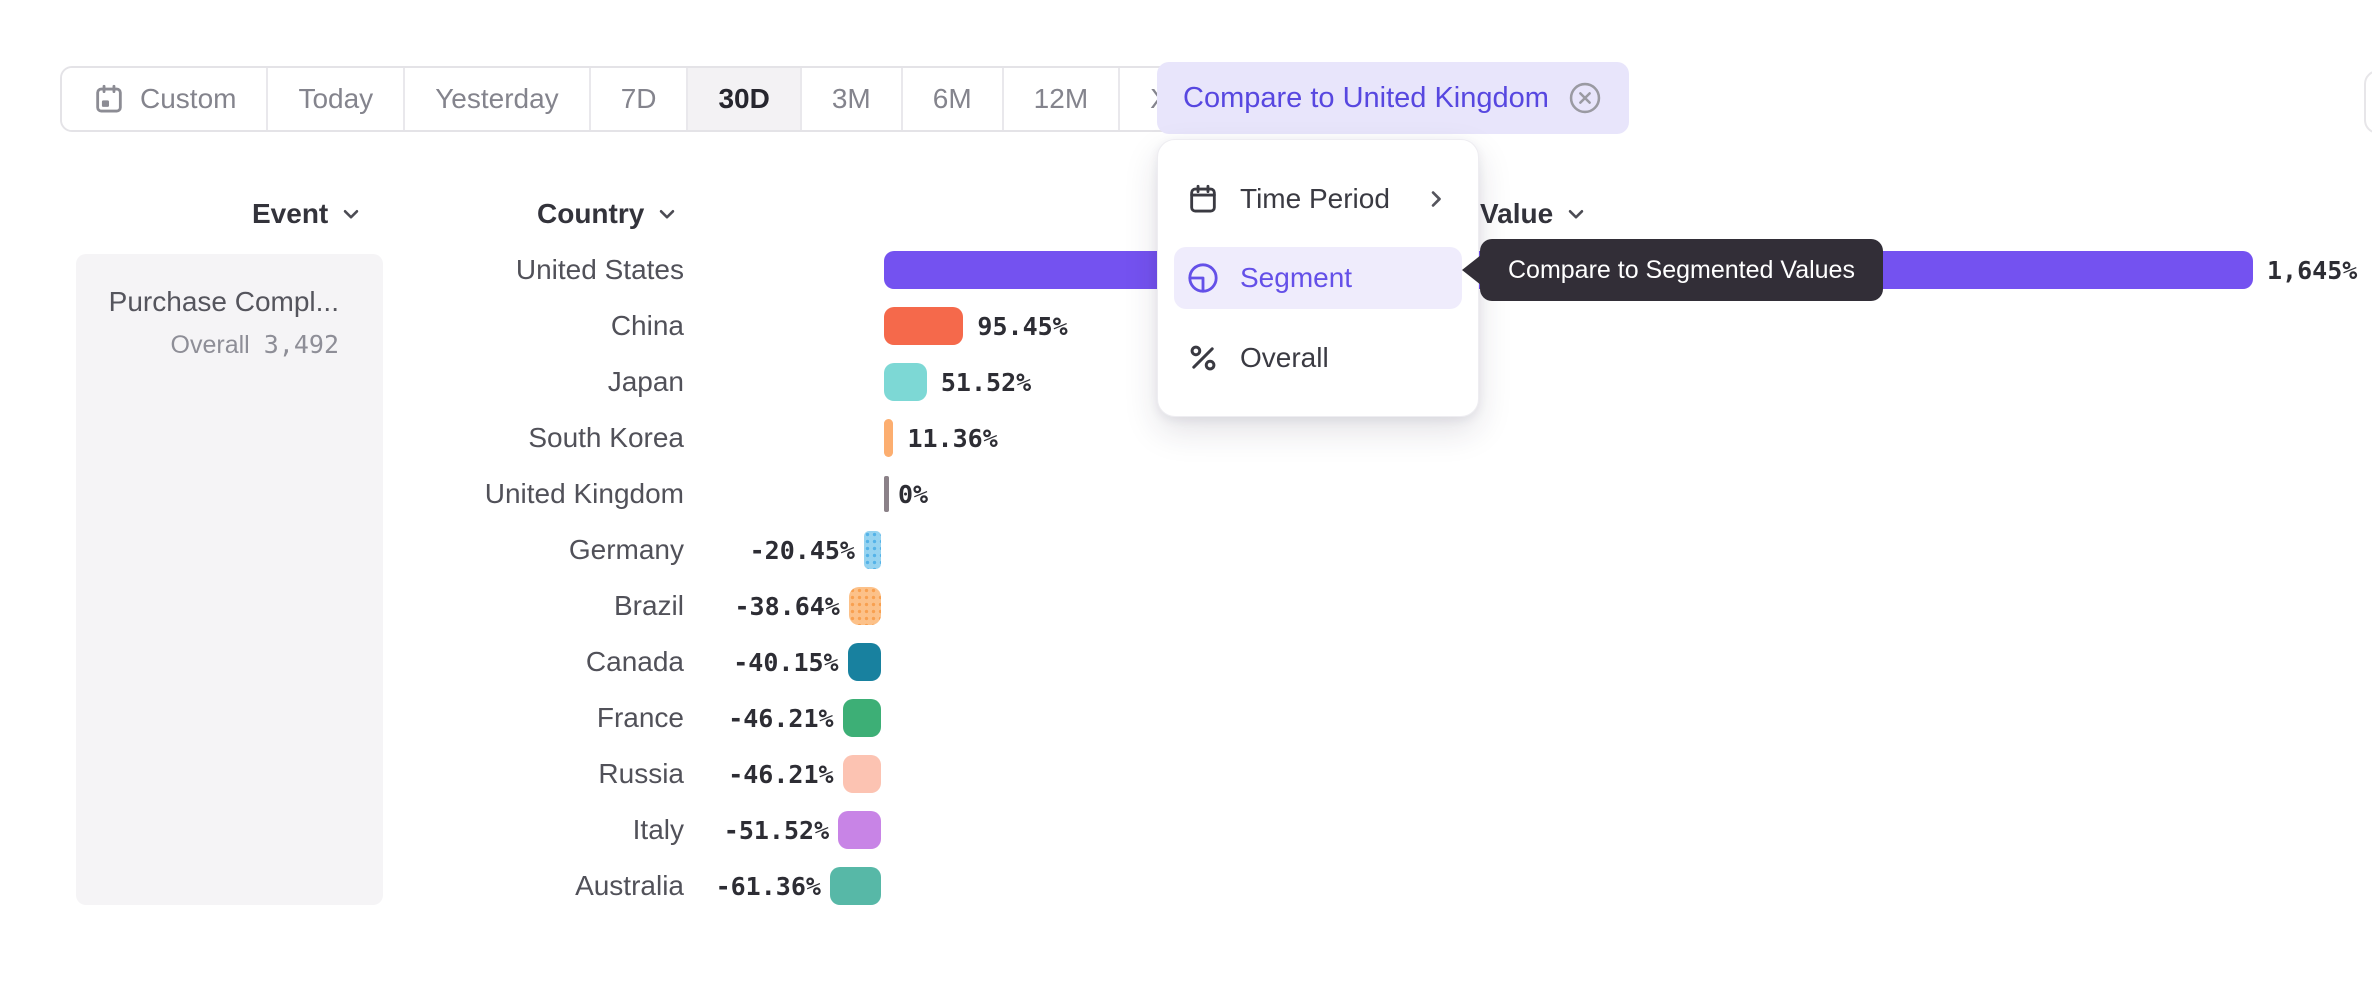 This screenshot has width=2372, height=988. Describe the element at coordinates (986, 382) in the screenshot. I see `value-label: 51.52%` at that location.